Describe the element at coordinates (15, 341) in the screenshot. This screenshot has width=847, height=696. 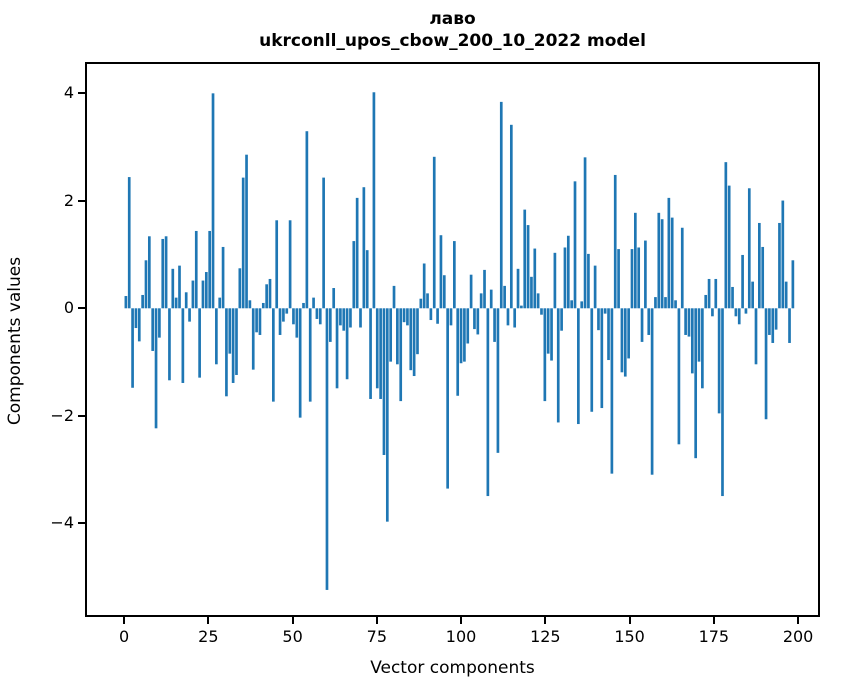
I see `y-axis-label: Components values` at that location.